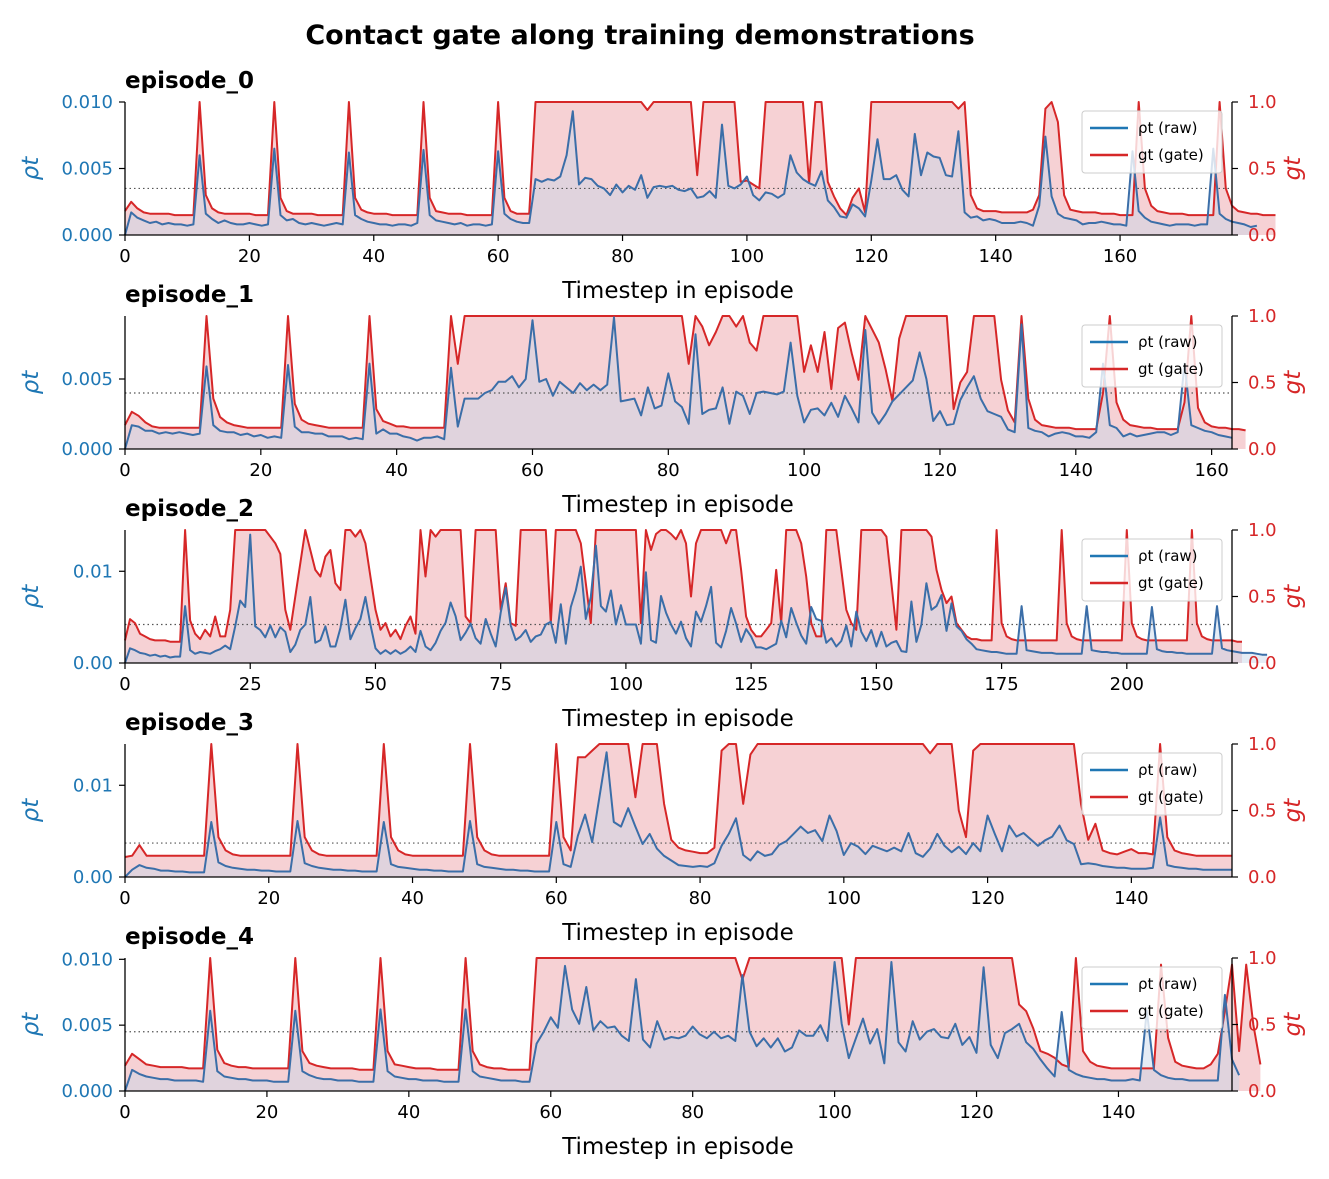 This screenshot has height=1179, width=1329. I want to click on x-tick-label: 200, so click(1127, 684).